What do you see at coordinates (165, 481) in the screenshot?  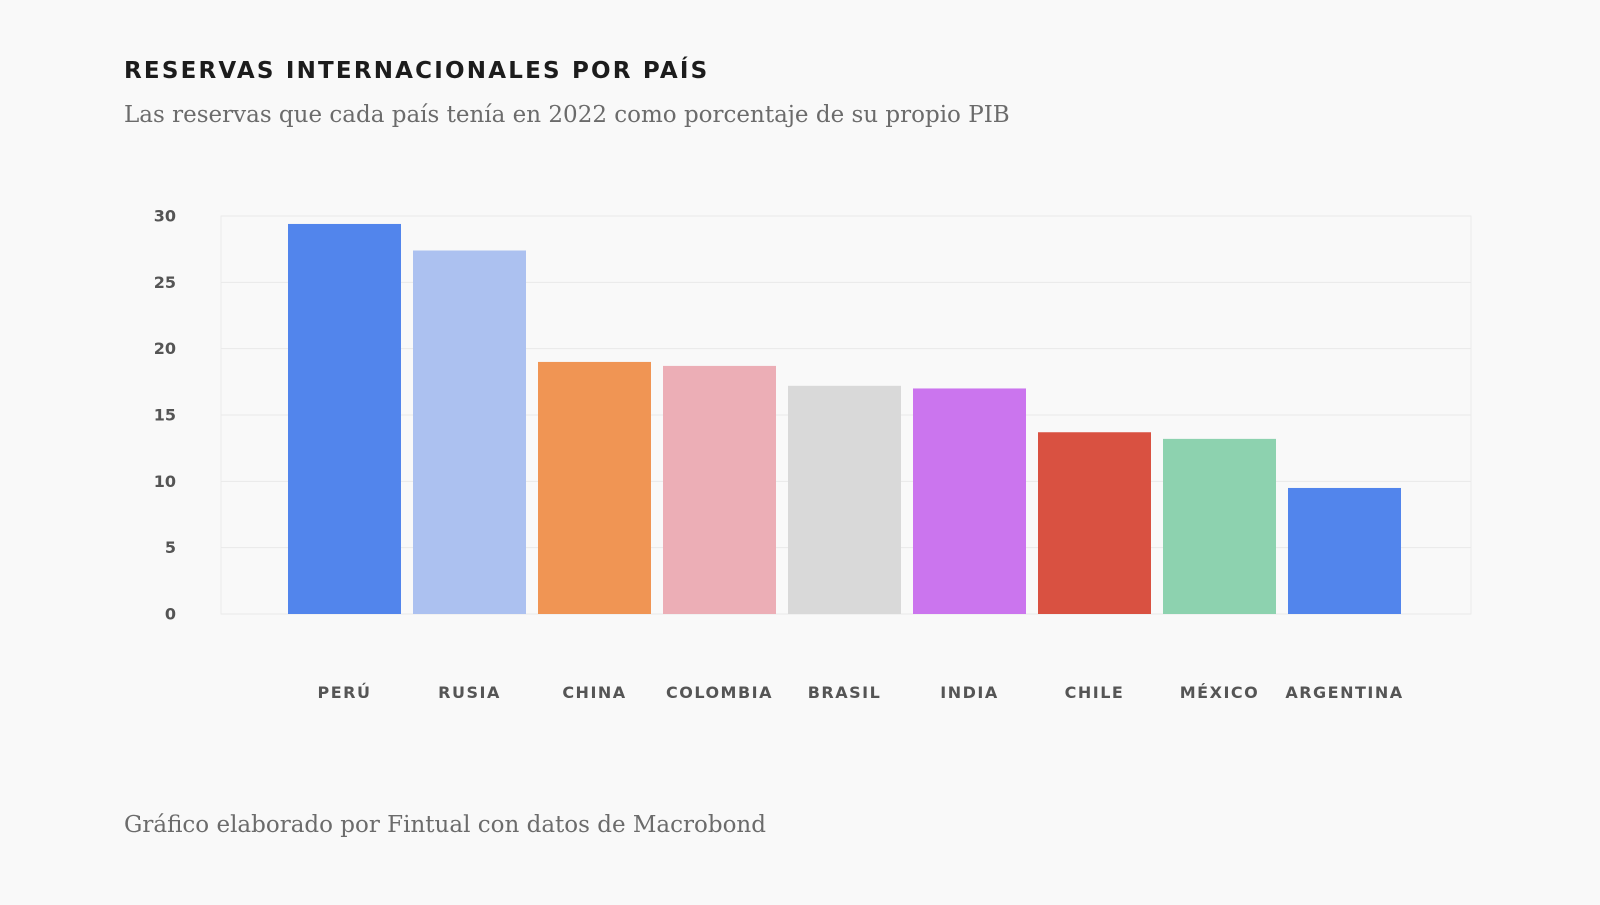 I see `y-tick-label: 10` at bounding box center [165, 481].